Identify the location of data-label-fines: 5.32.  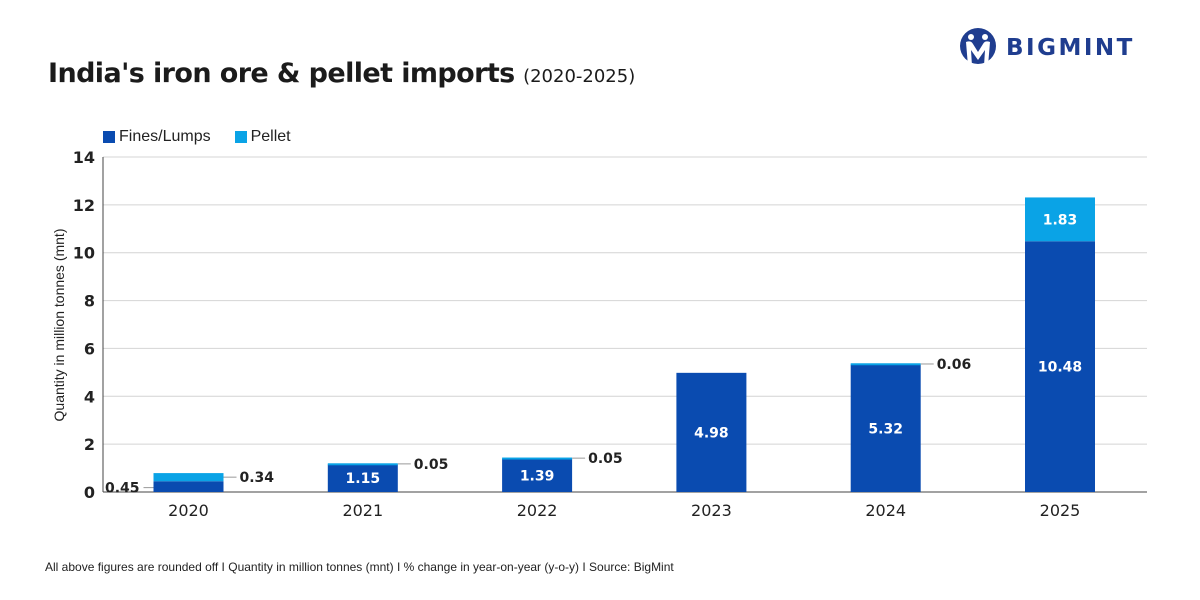
(885, 429).